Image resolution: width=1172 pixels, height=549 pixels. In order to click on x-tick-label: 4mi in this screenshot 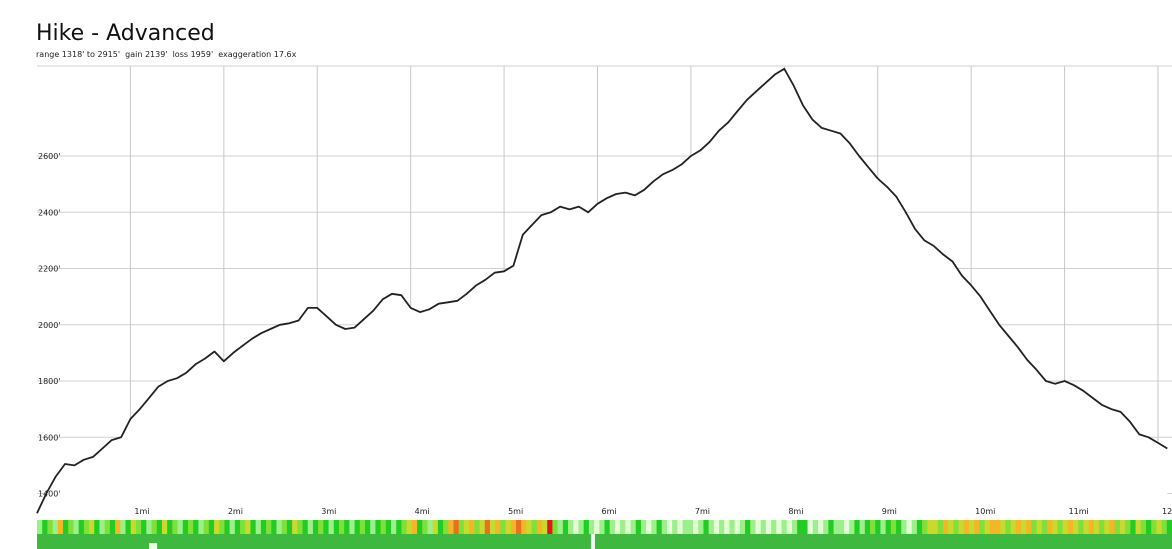, I will do `click(422, 511)`.